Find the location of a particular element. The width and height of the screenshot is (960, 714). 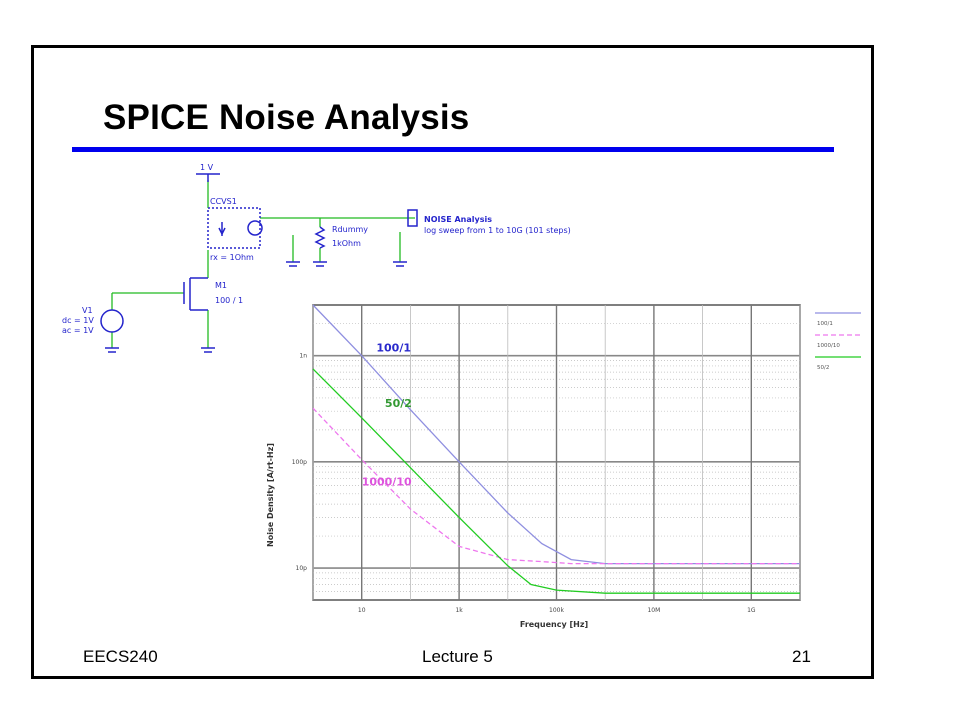

footer-course: EECS240 is located at coordinates (120, 656).